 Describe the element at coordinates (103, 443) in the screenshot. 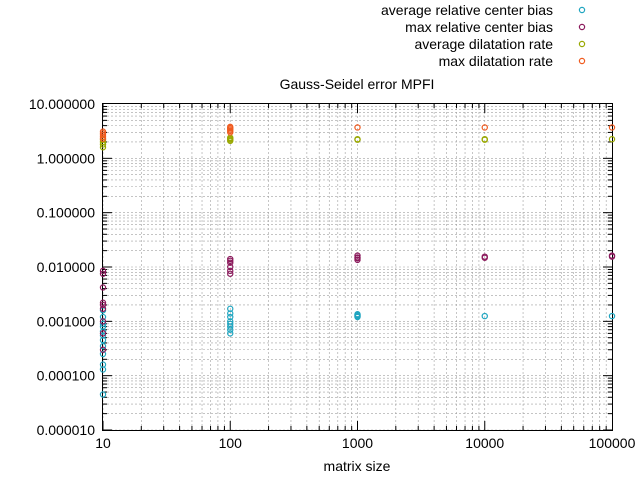

I see `x-tick-label: 10` at that location.